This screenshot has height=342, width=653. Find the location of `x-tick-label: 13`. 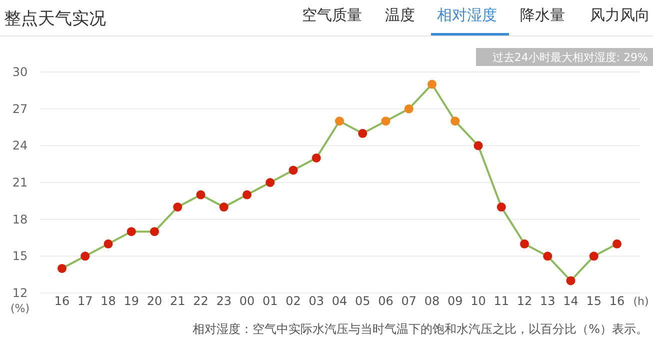

x-tick-label: 13 is located at coordinates (548, 301).